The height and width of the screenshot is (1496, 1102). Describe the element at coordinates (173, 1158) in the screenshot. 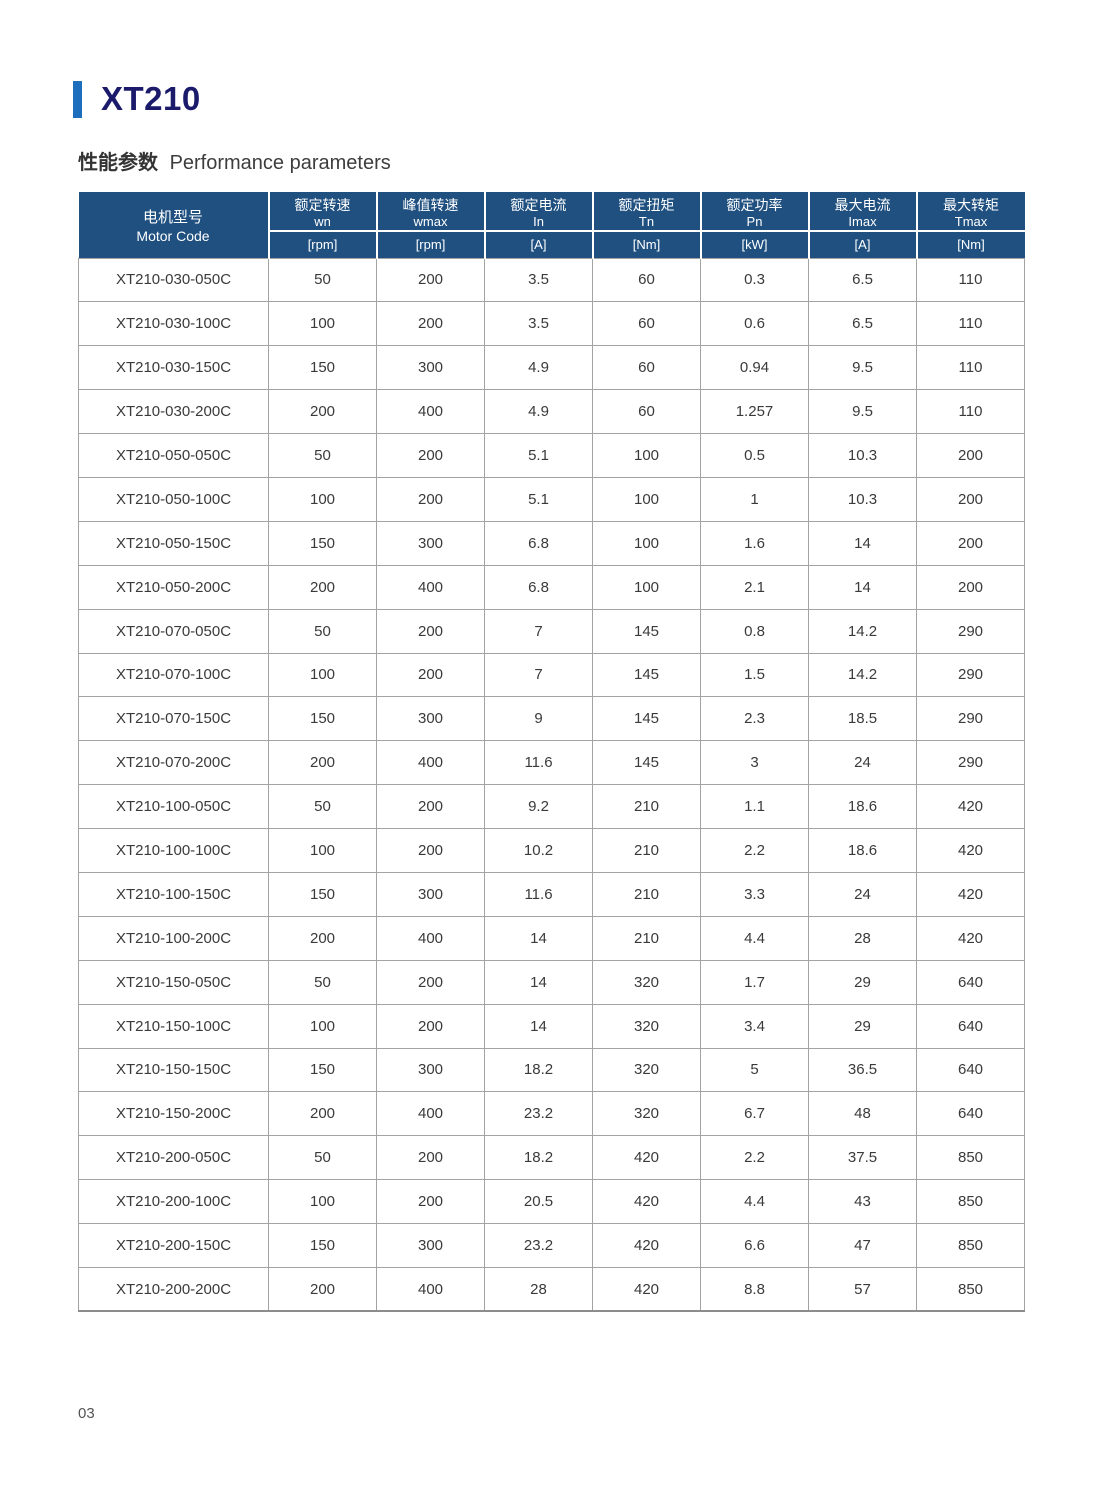

I see `motor-code-cell: XT210-200-050C` at that location.